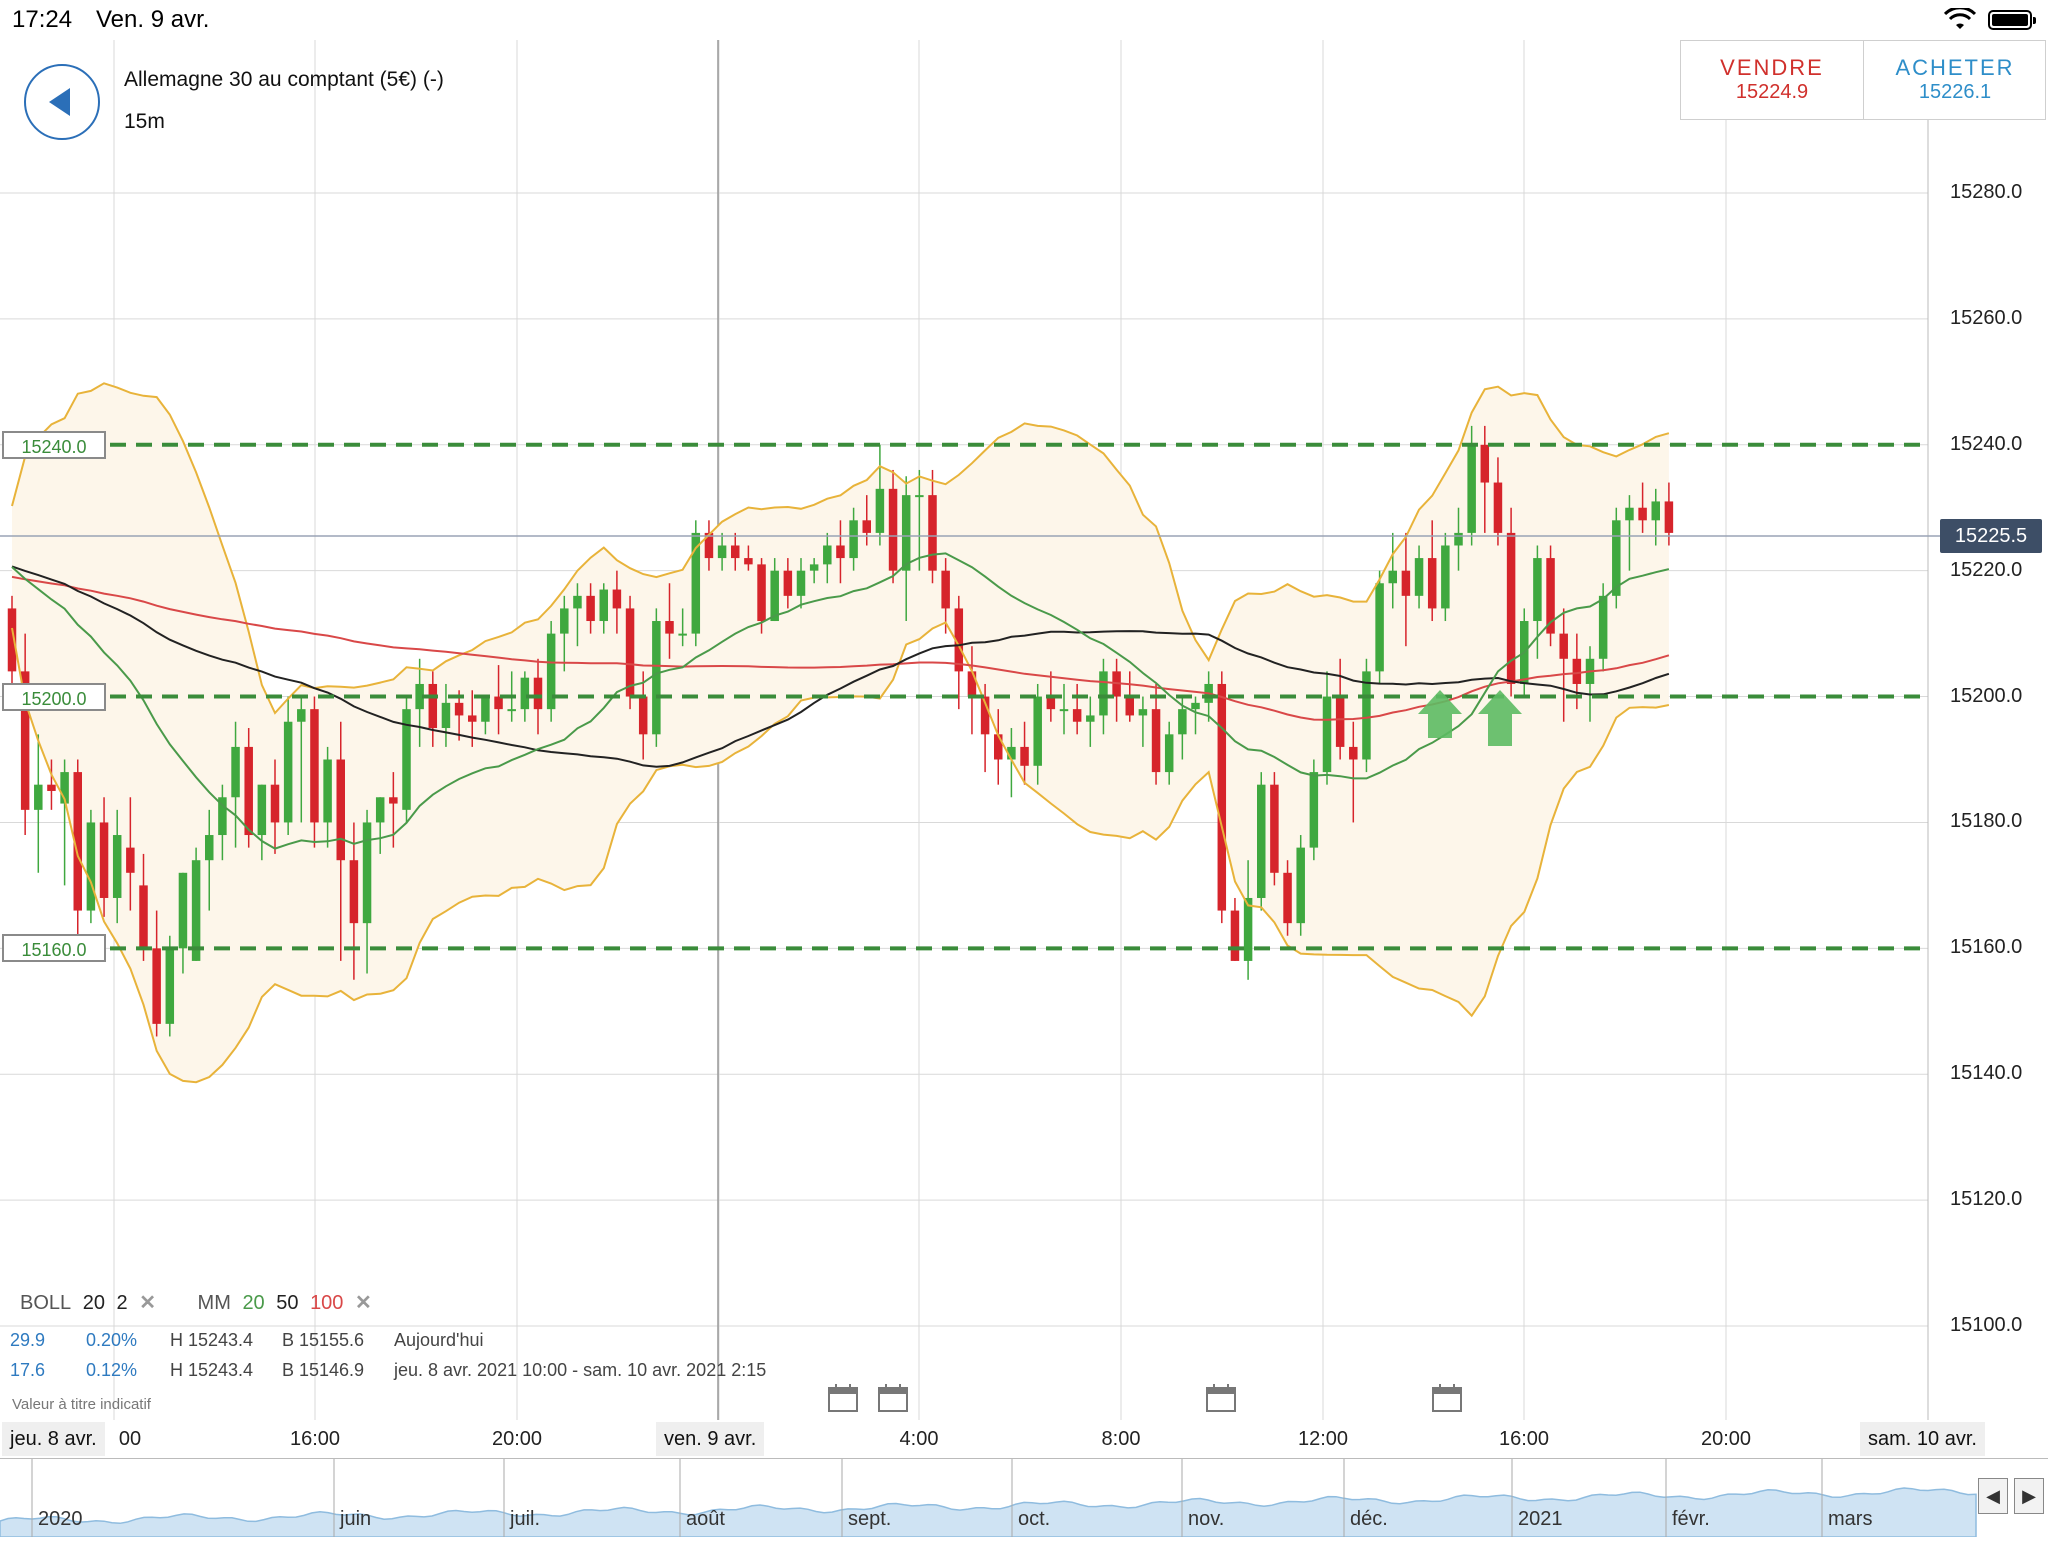 Image resolution: width=2048 pixels, height=1542 pixels. I want to click on date-marker: ven. 9 avr., so click(710, 1439).